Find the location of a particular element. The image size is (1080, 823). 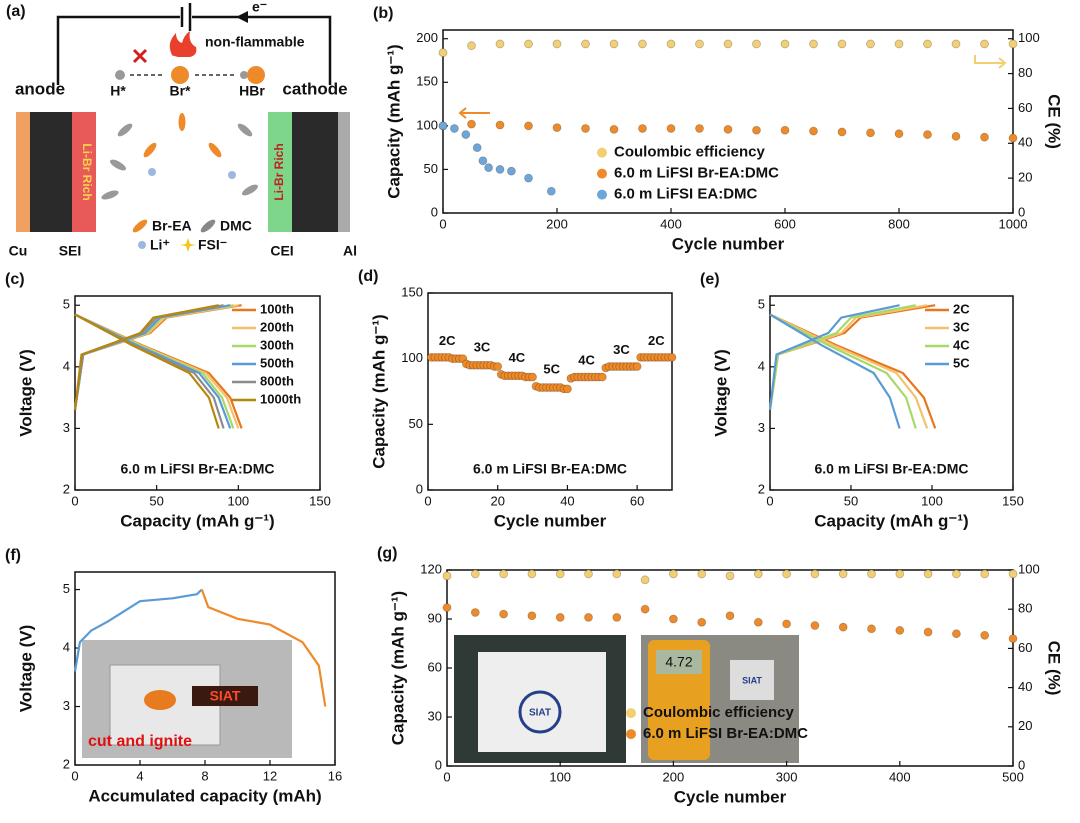

dmc-label: DMC is located at coordinates (236, 226).